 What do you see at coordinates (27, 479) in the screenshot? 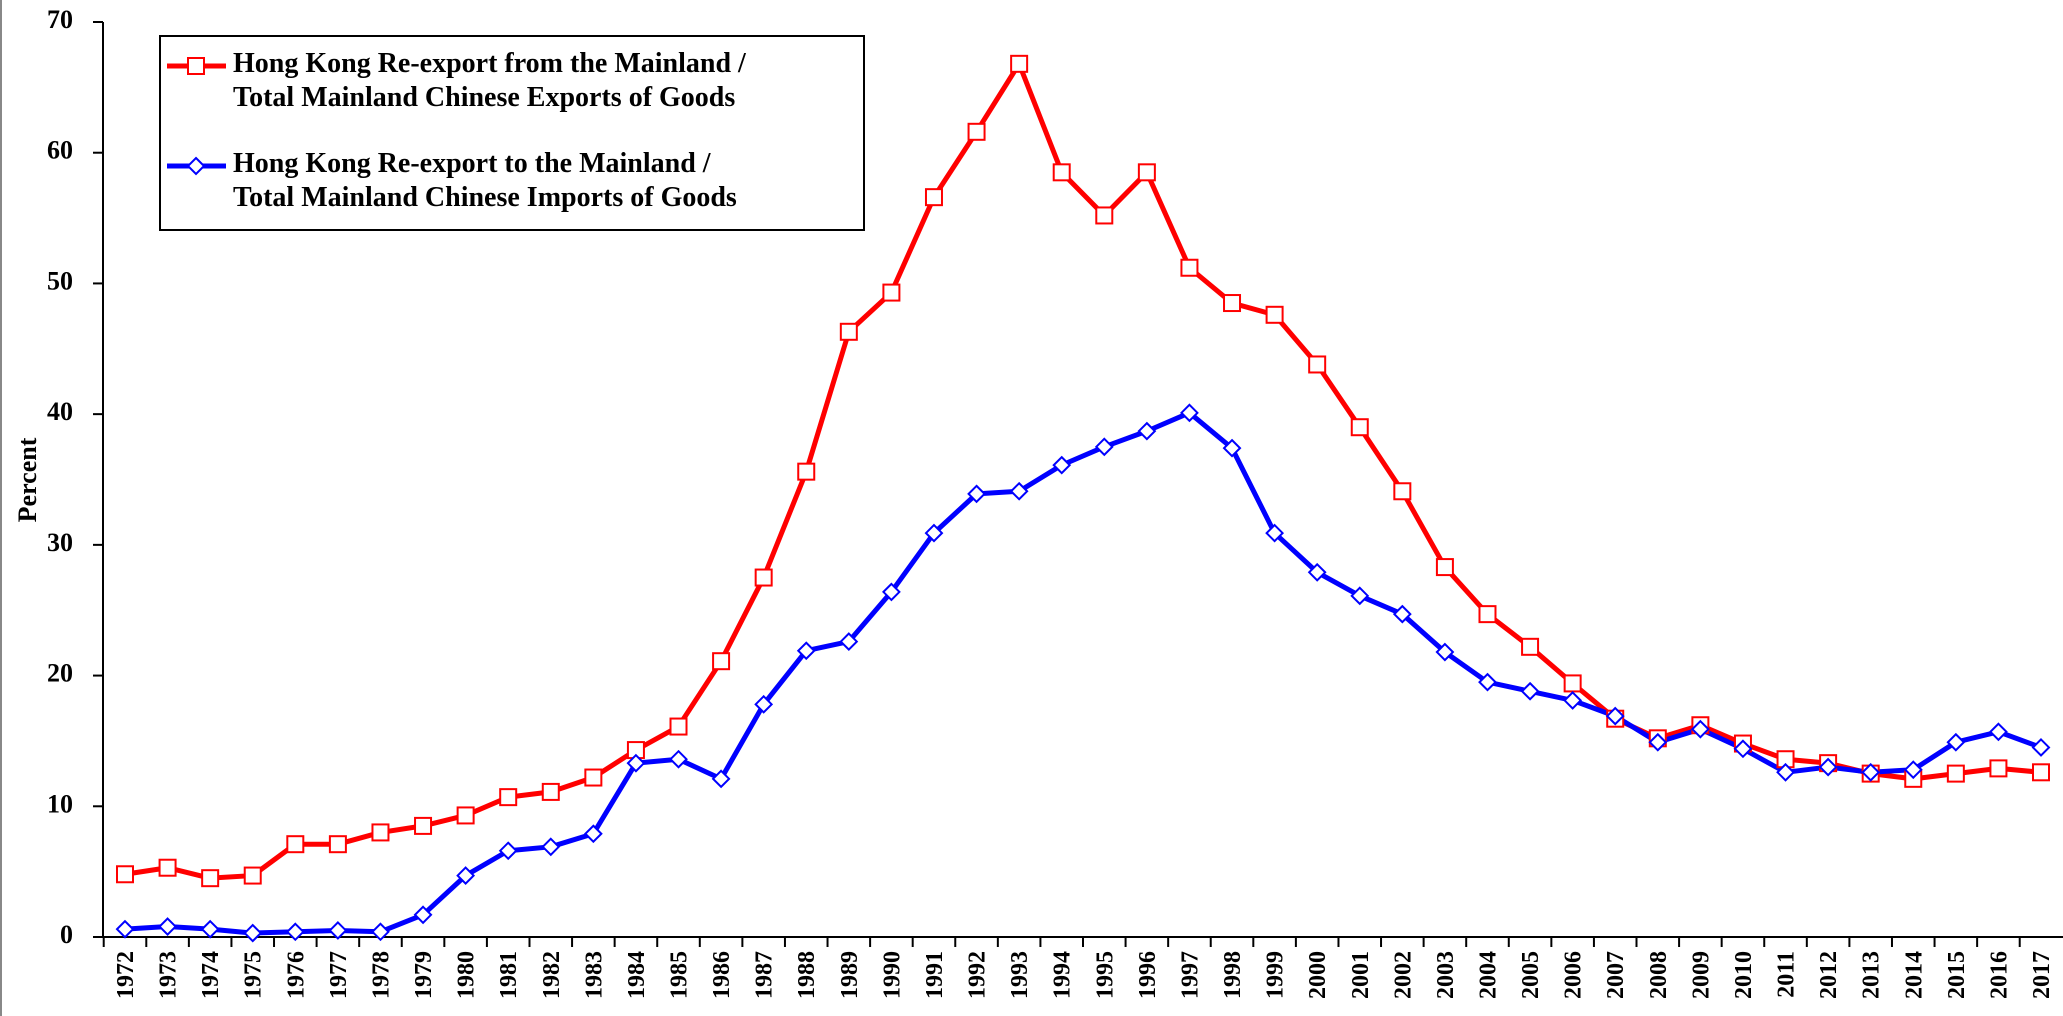
I see `y-axis-label: Percent` at bounding box center [27, 479].